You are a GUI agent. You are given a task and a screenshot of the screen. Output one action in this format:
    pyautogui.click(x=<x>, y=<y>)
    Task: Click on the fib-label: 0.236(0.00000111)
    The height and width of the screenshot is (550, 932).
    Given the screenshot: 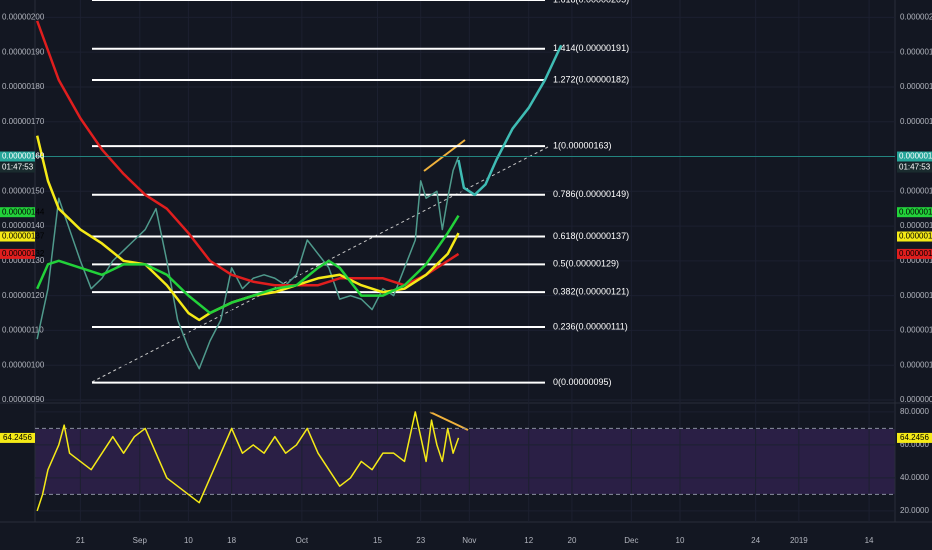 What is the action you would take?
    pyautogui.click(x=590, y=326)
    